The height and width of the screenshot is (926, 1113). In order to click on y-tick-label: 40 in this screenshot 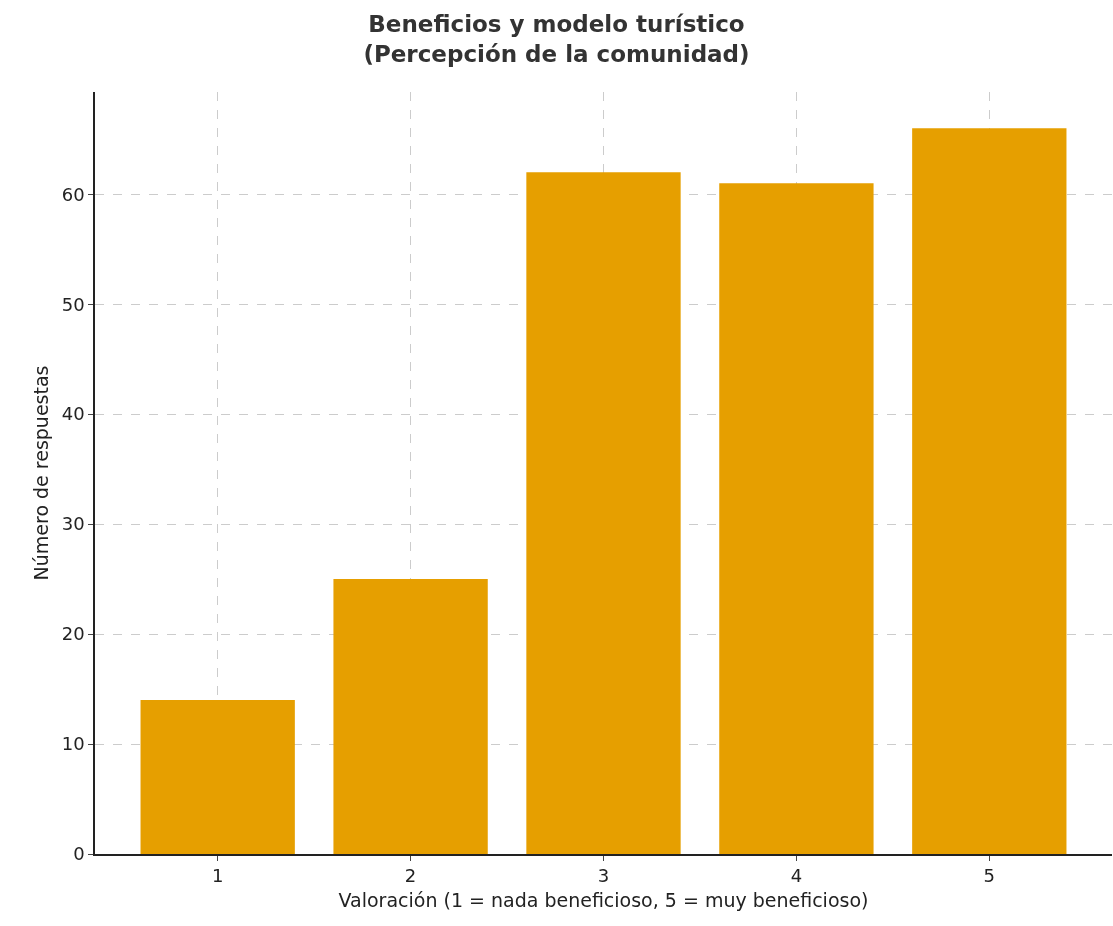, I will do `click(73, 414)`.